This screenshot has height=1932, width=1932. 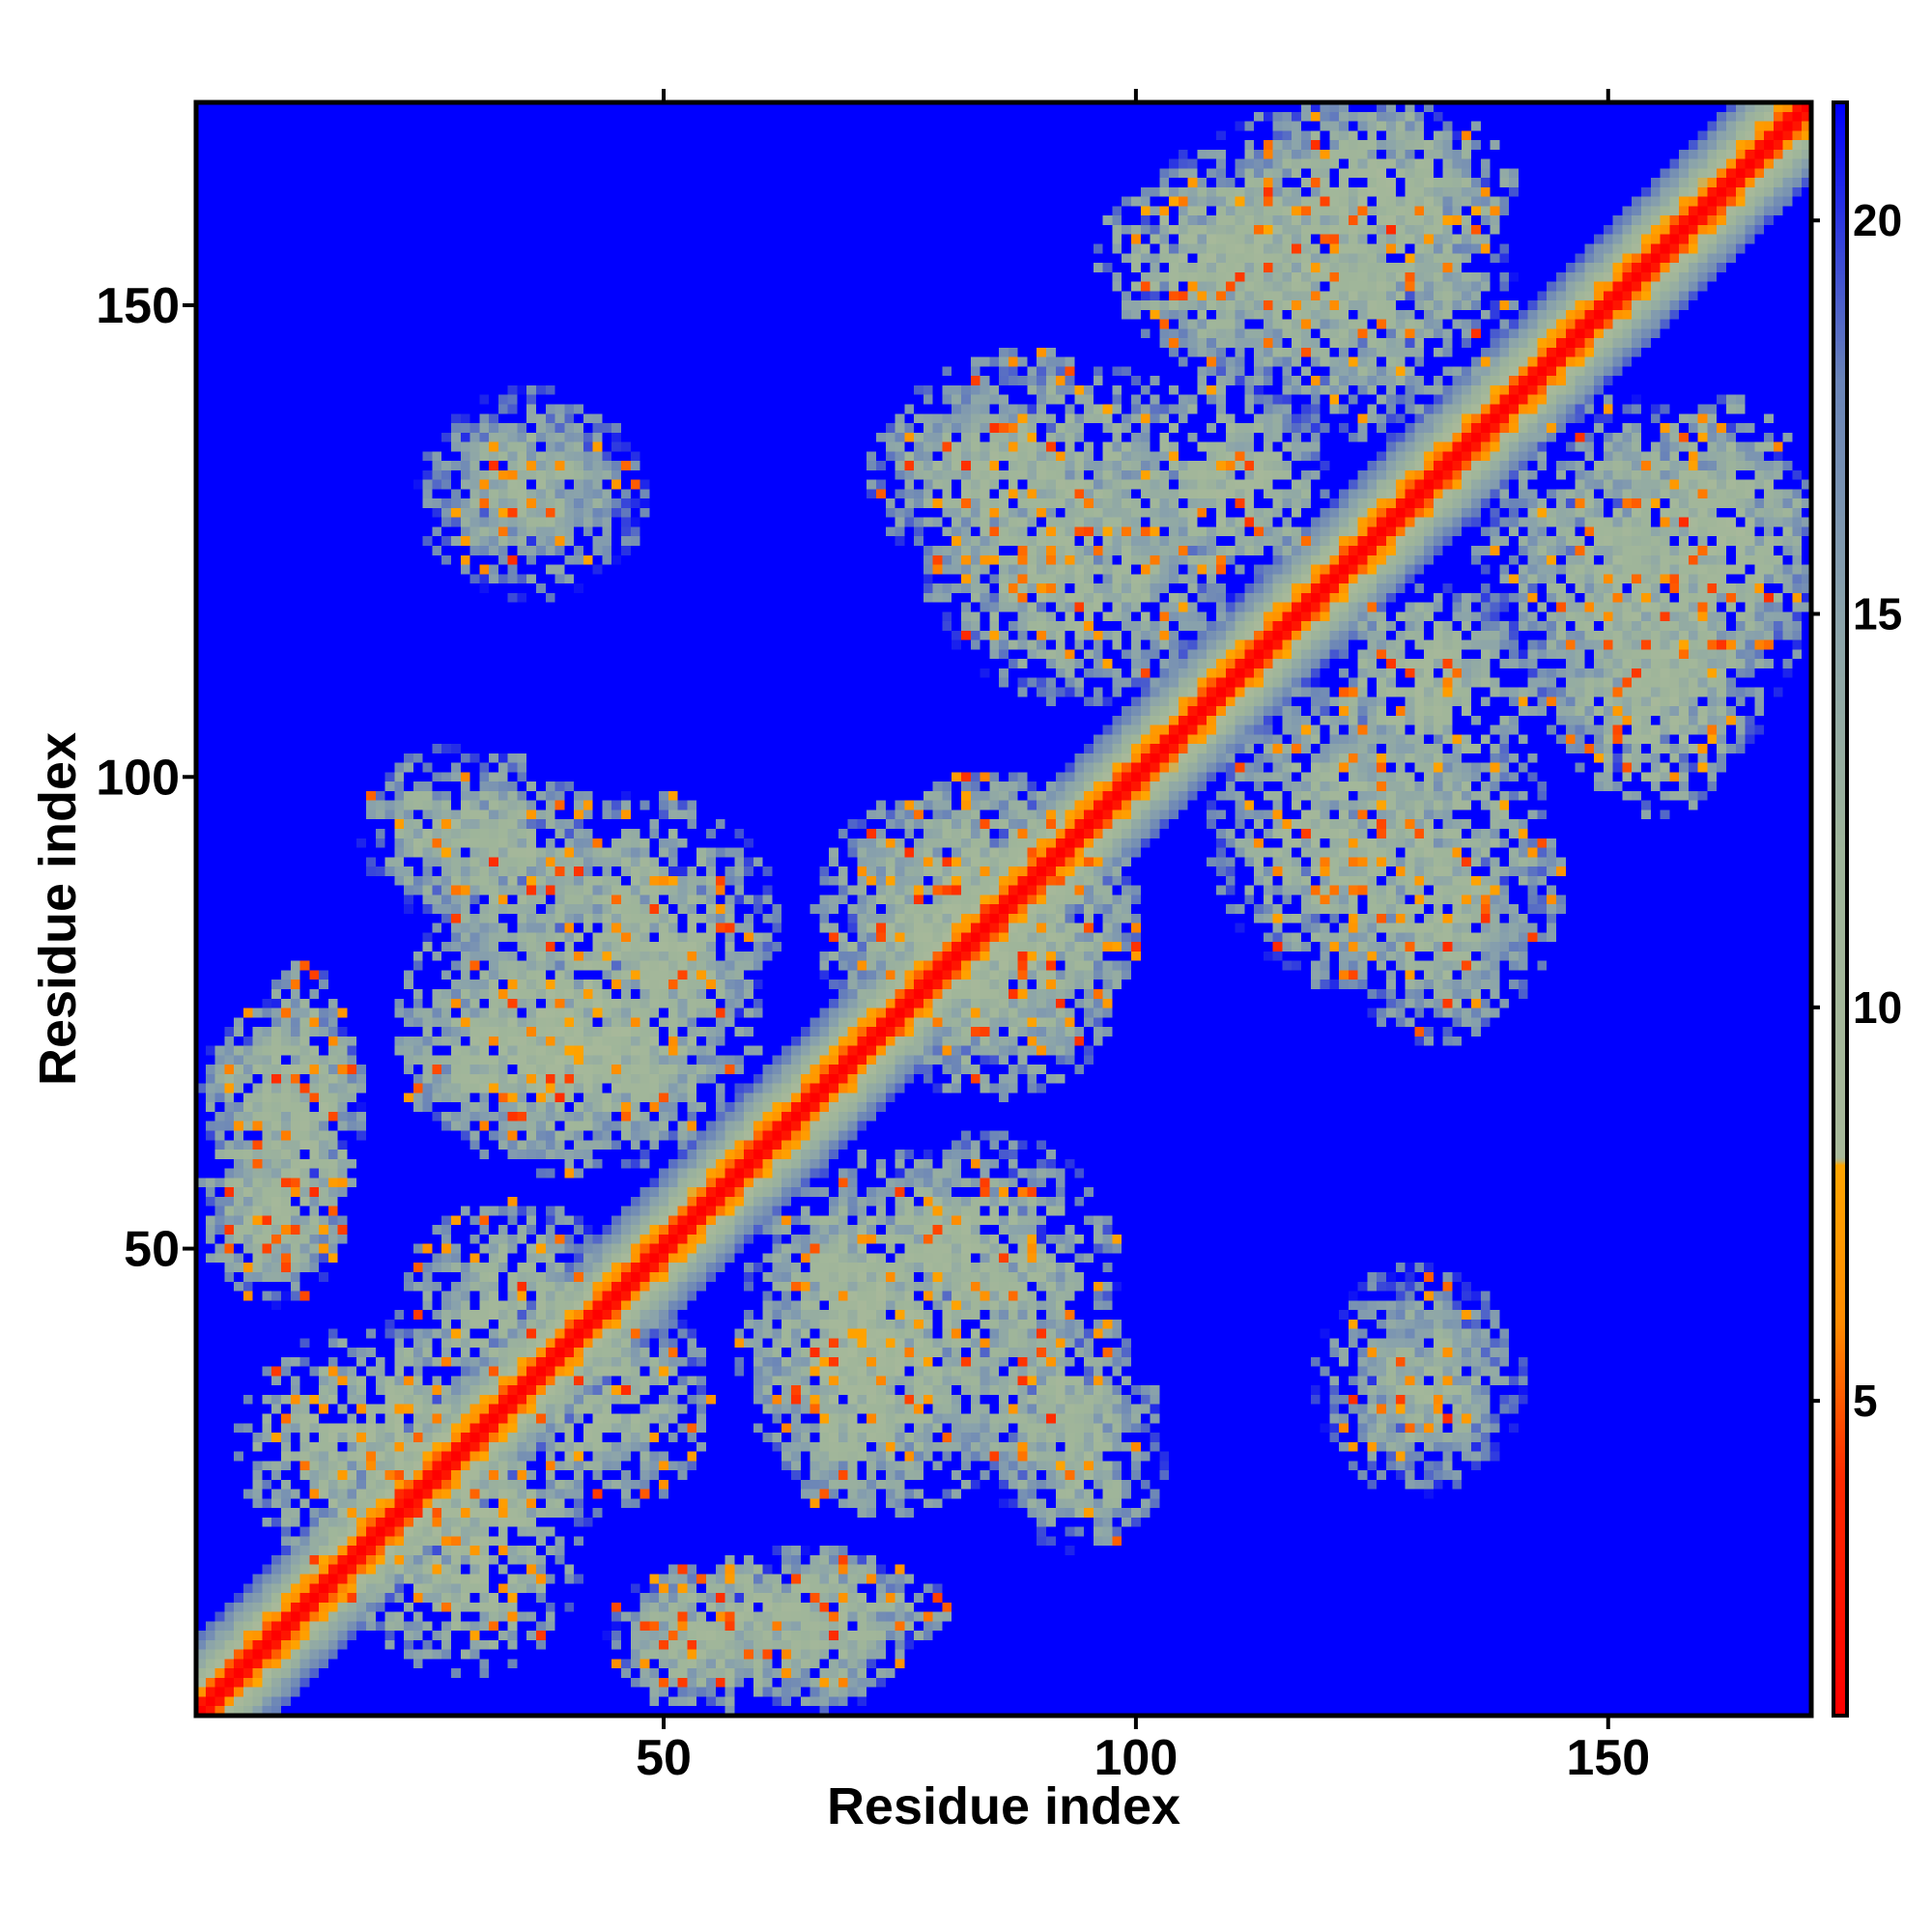 I want to click on x-axis-label: Residue index, so click(x=1003, y=1806).